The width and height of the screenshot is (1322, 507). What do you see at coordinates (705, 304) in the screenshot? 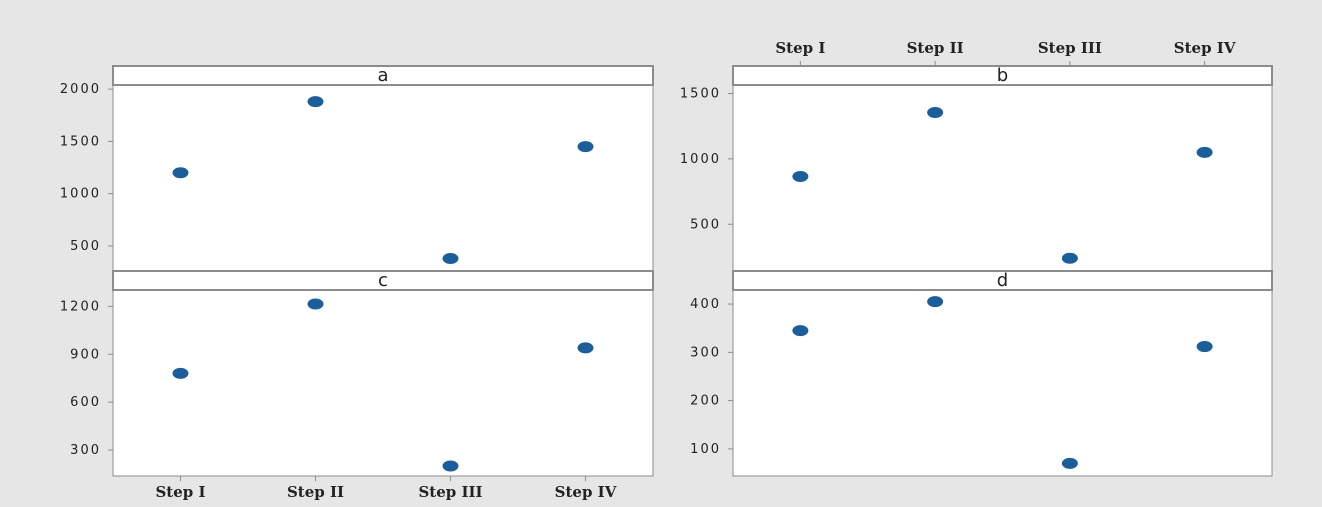
I see `ytick-label-d: 400` at bounding box center [705, 304].